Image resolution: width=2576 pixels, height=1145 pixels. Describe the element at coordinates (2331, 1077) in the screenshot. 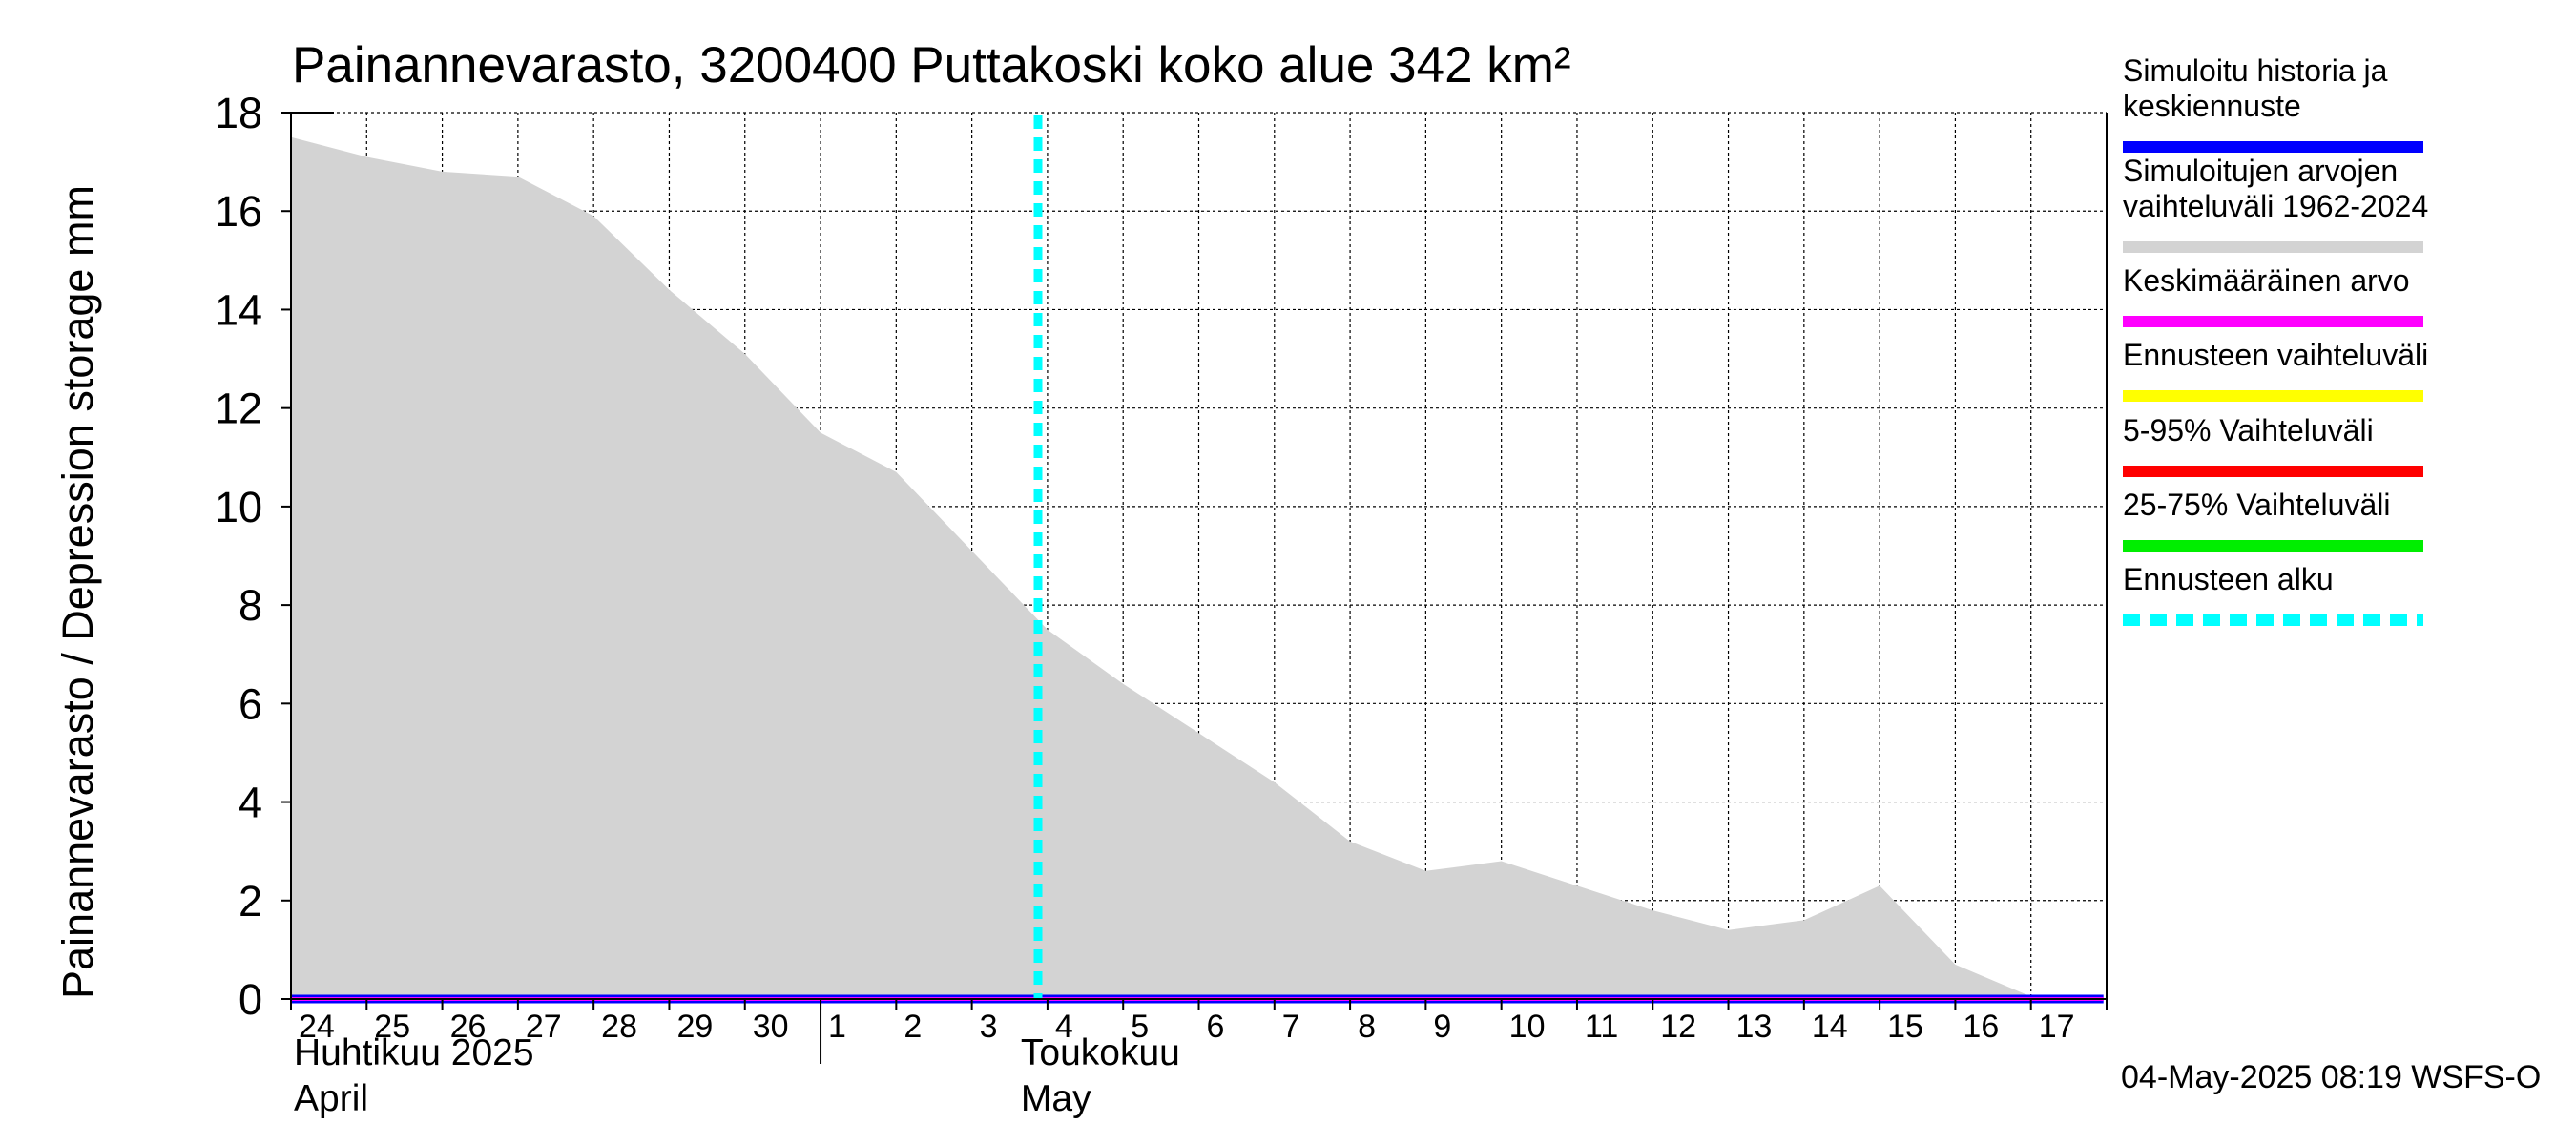

I see `footer-timestamp: 04-May-2025 08:19 WSFS-O` at that location.